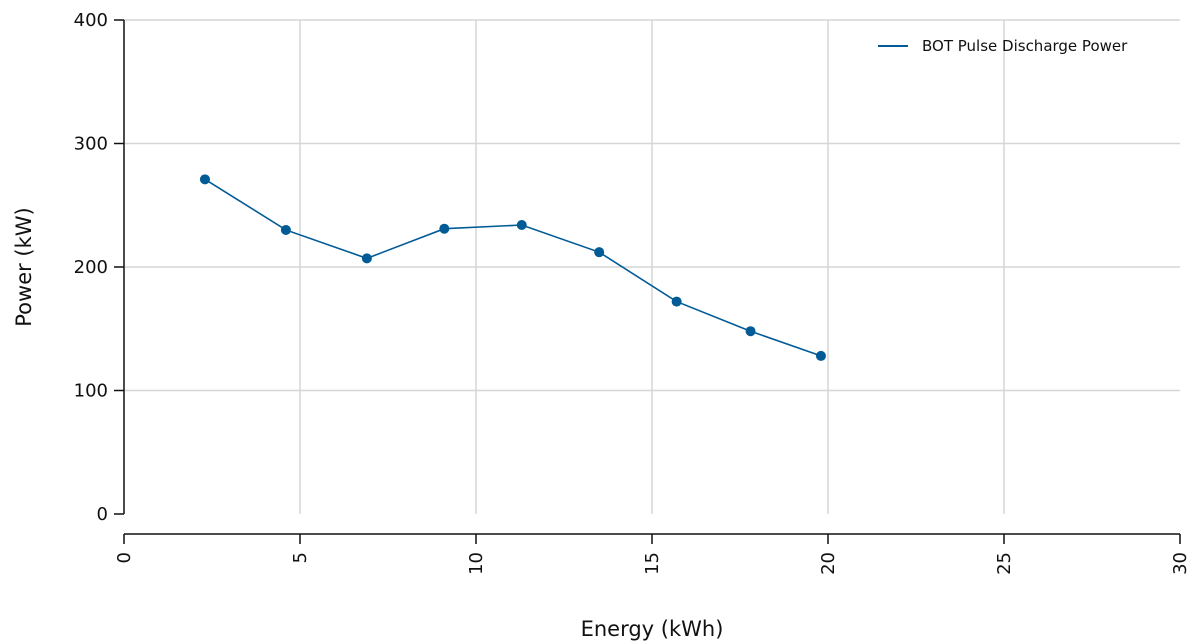 The width and height of the screenshot is (1193, 642). Describe the element at coordinates (1004, 563) in the screenshot. I see `x-tick-label: 25` at that location.